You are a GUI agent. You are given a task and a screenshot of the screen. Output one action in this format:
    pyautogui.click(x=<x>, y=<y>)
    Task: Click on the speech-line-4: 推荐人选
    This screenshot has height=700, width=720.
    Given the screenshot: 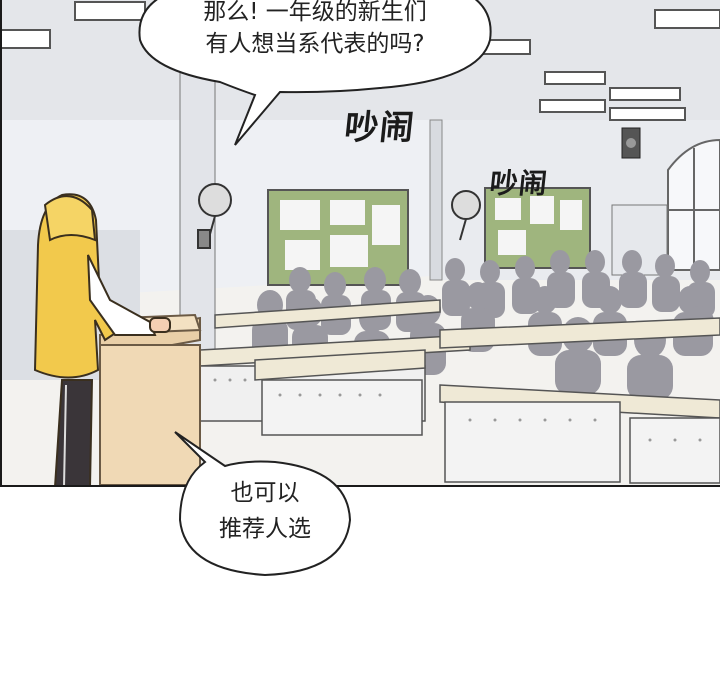 What is the action you would take?
    pyautogui.click(x=265, y=528)
    